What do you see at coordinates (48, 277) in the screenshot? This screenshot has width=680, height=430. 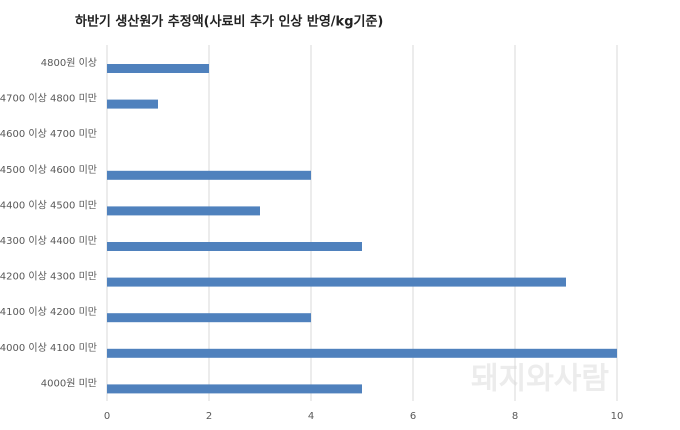 I see `y-tick-label: 4200 이상 4300 미만` at bounding box center [48, 277].